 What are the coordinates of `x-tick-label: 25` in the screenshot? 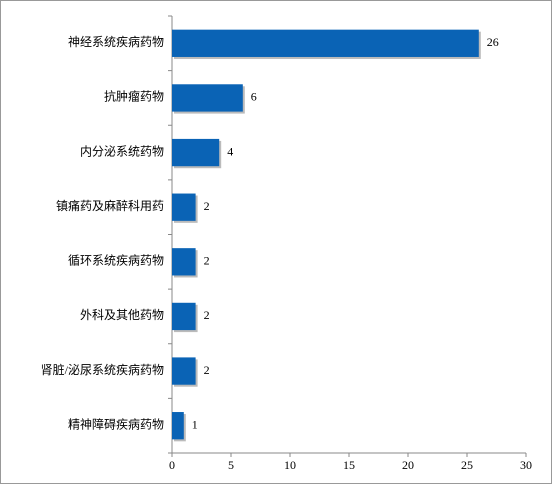 It's located at (467, 465).